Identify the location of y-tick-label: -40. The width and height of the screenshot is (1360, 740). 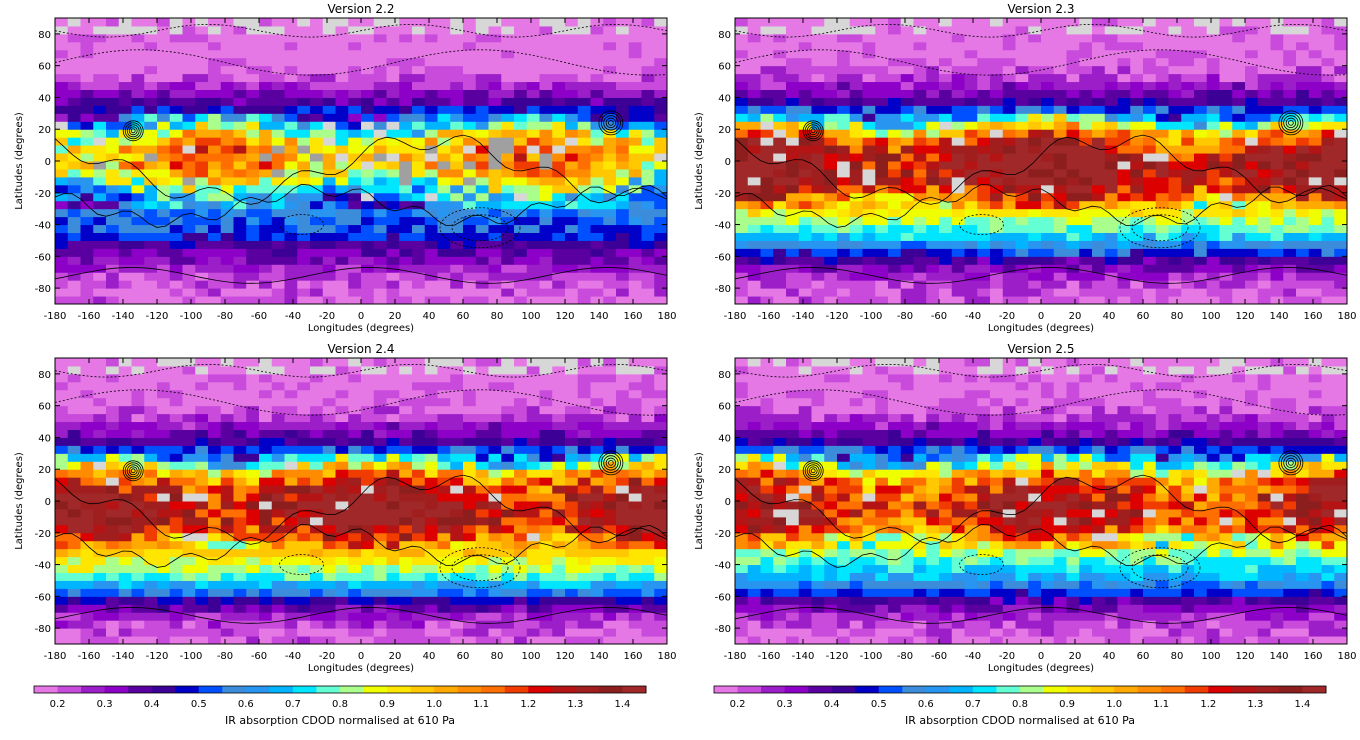
(723, 226).